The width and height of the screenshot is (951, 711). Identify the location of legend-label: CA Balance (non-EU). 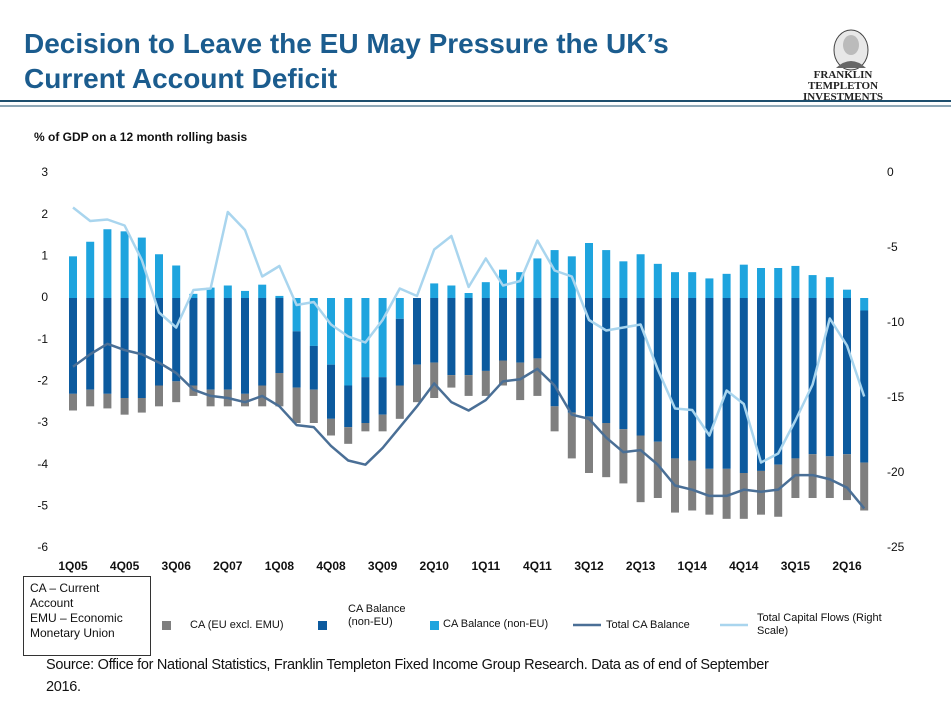
(496, 624).